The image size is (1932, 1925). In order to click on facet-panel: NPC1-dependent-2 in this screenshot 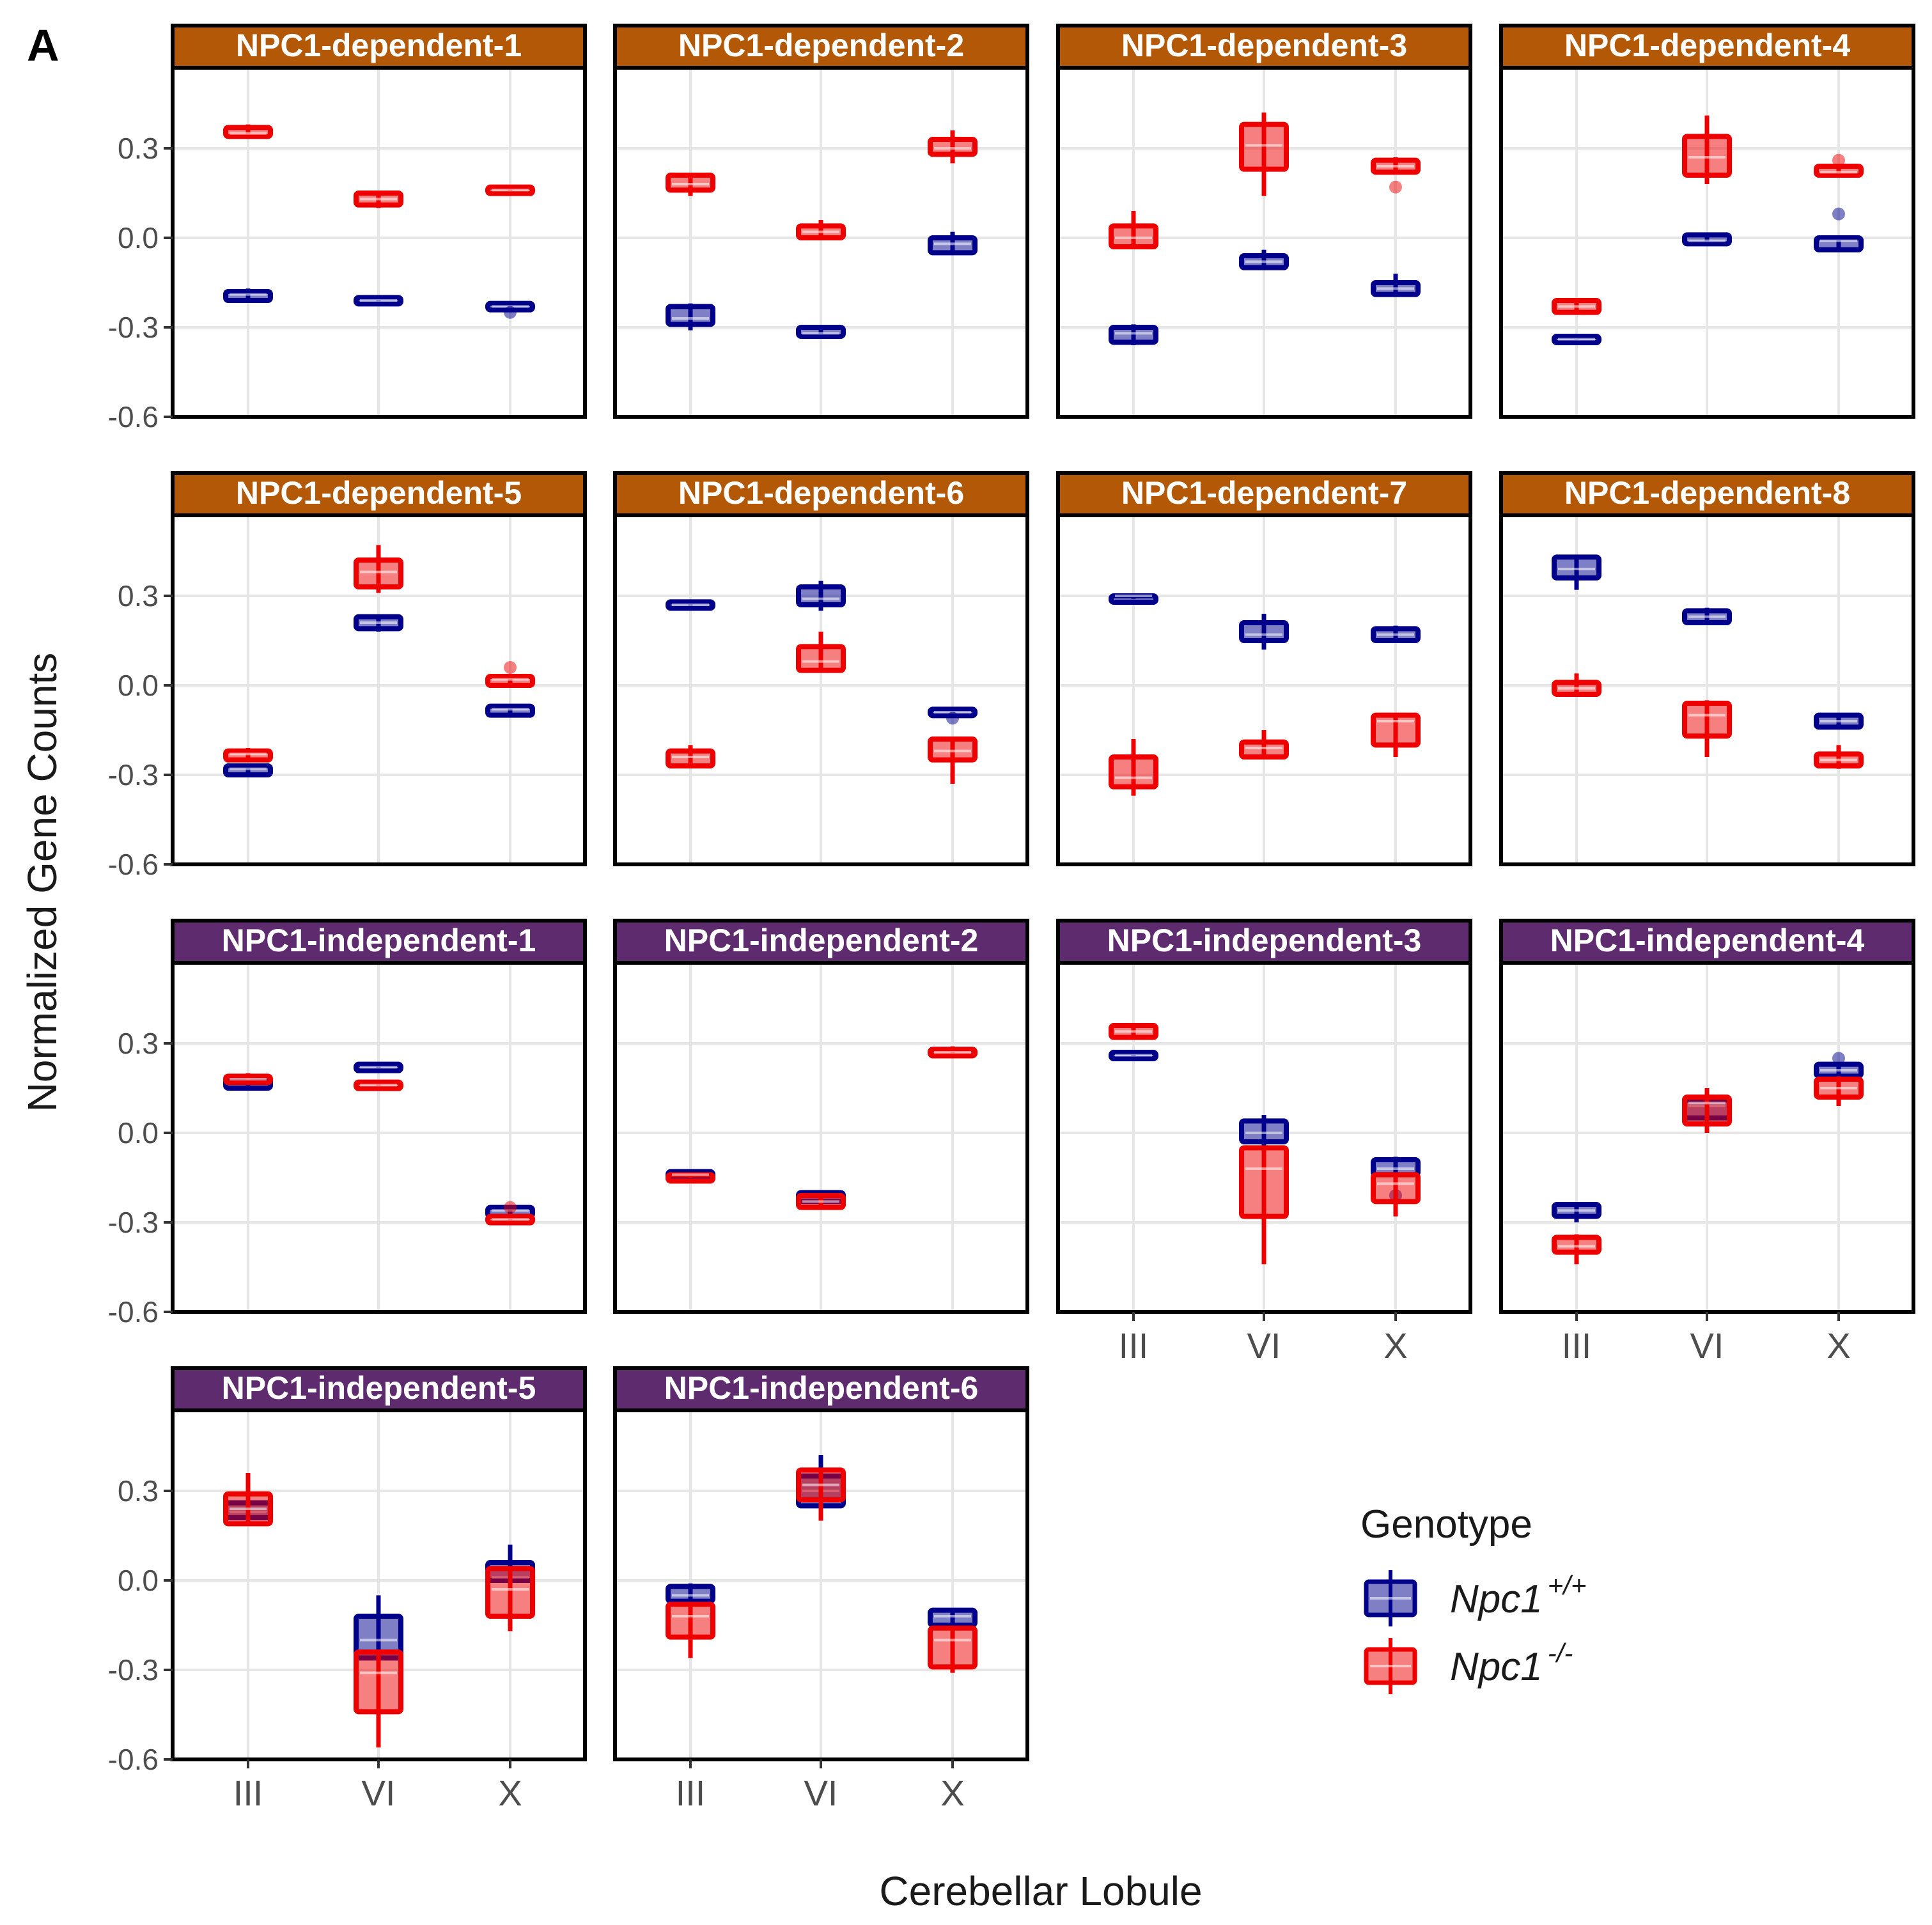, I will do `click(821, 221)`.